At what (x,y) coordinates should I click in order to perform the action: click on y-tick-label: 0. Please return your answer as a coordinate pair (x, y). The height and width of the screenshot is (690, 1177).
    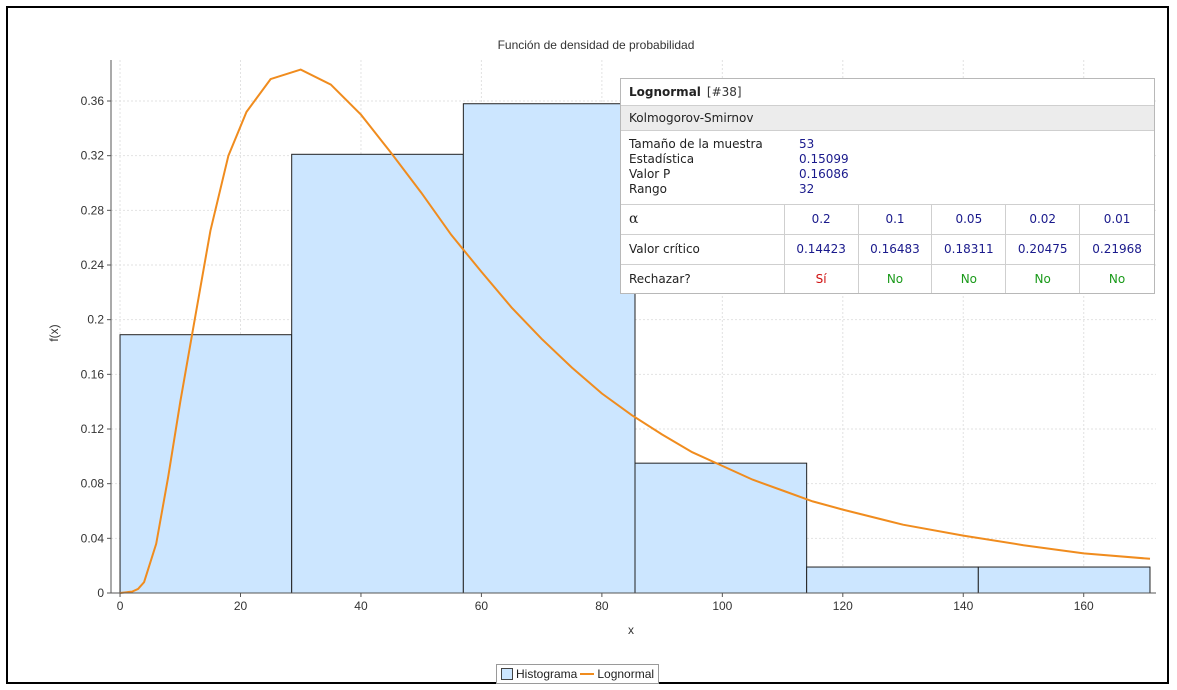
    Looking at the image, I should click on (100, 593).